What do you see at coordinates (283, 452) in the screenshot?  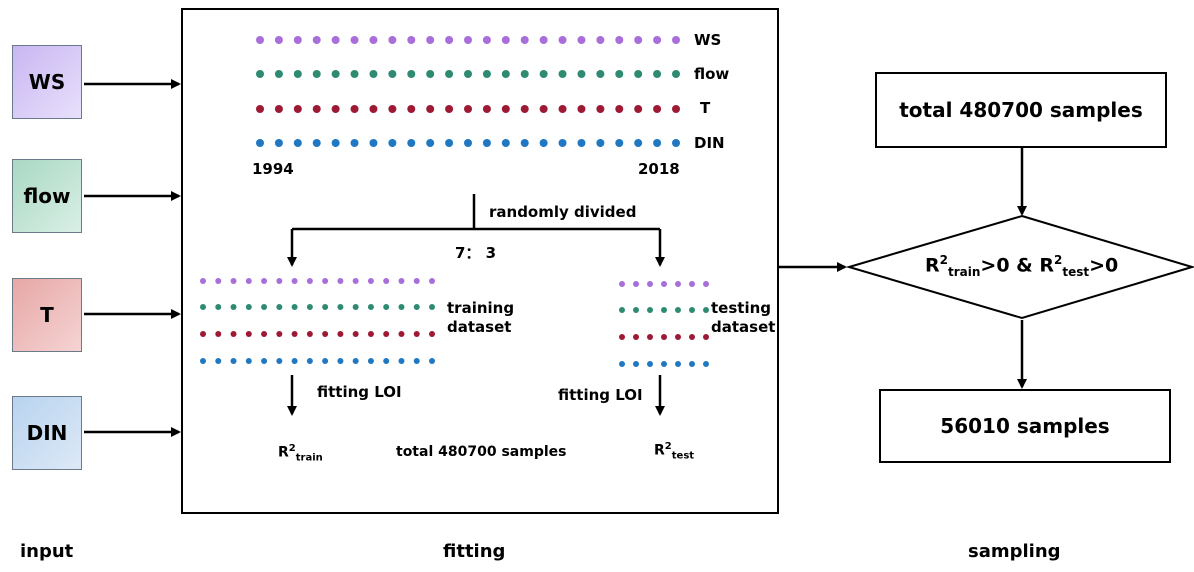 I see `r2-train-base: R` at bounding box center [283, 452].